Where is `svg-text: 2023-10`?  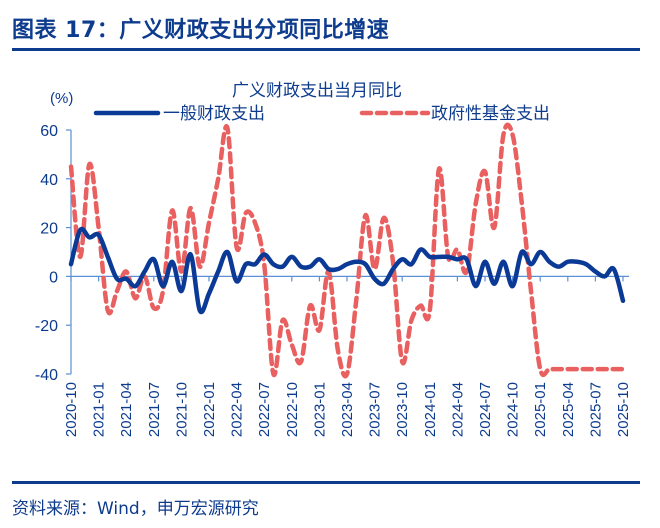 svg-text: 2023-10 is located at coordinates (402, 409).